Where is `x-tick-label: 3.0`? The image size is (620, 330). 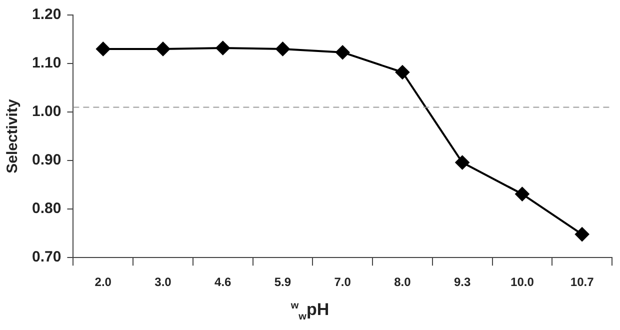 x-tick-label: 3.0 is located at coordinates (163, 282).